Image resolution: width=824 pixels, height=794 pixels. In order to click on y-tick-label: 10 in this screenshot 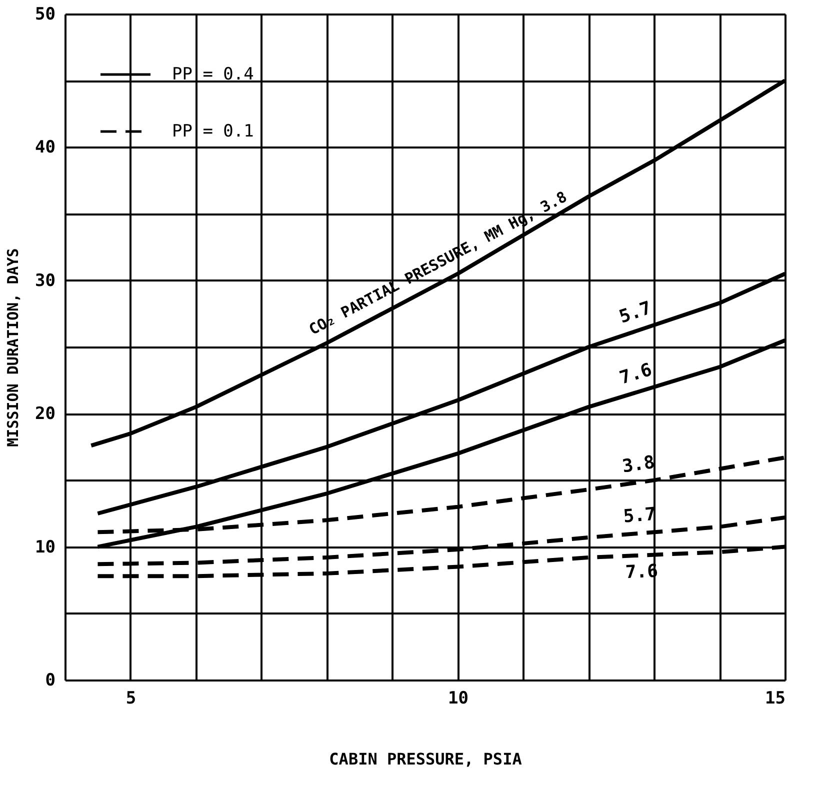, I will do `click(45, 547)`.